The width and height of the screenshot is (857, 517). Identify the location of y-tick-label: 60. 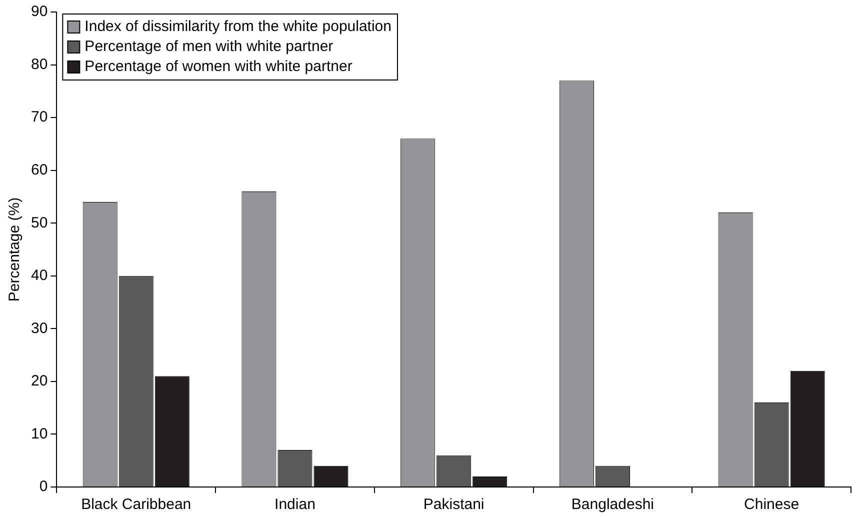
(39, 169).